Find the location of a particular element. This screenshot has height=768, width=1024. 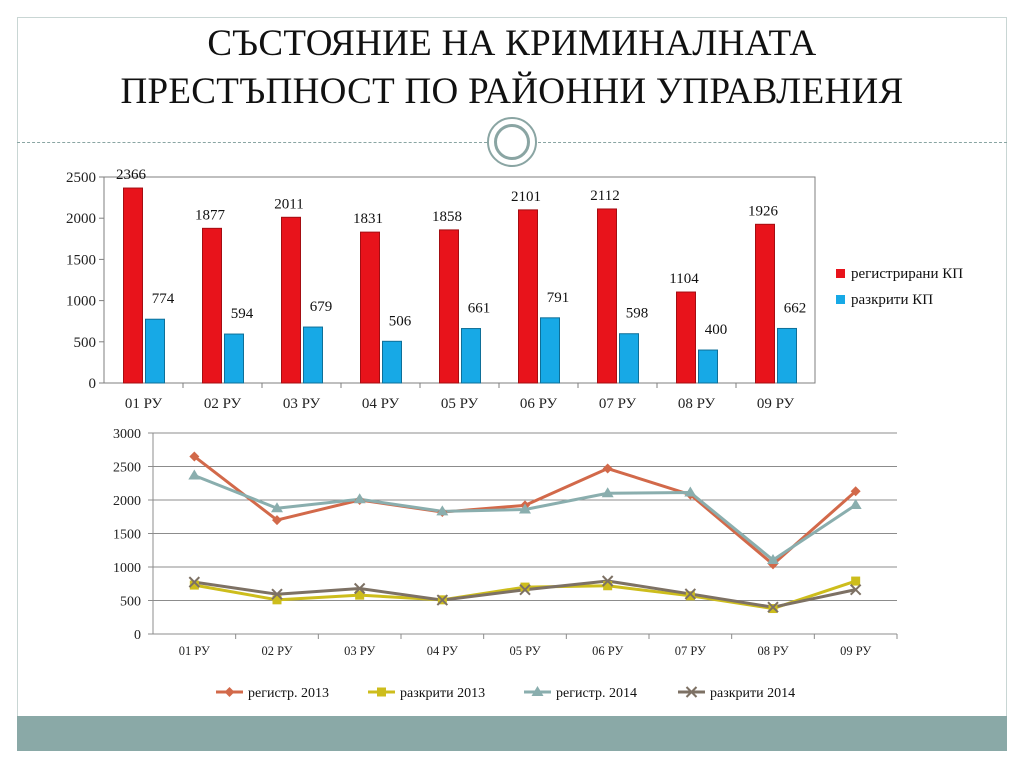

line-x-tick-label: 08 РУ is located at coordinates (772, 651).